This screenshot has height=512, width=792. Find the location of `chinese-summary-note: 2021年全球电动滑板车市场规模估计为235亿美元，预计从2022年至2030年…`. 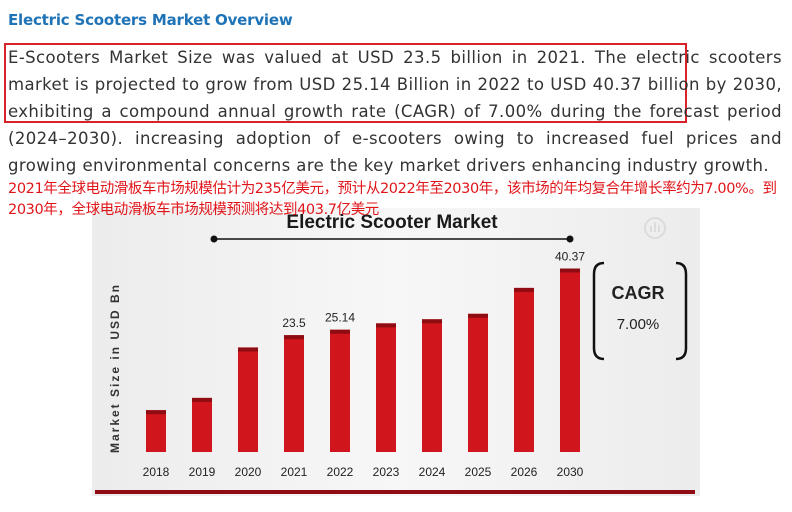

chinese-summary-note: 2021年全球电动滑板车市场规模估计为235亿美元，预计从2022年至2030年… is located at coordinates (392, 199).